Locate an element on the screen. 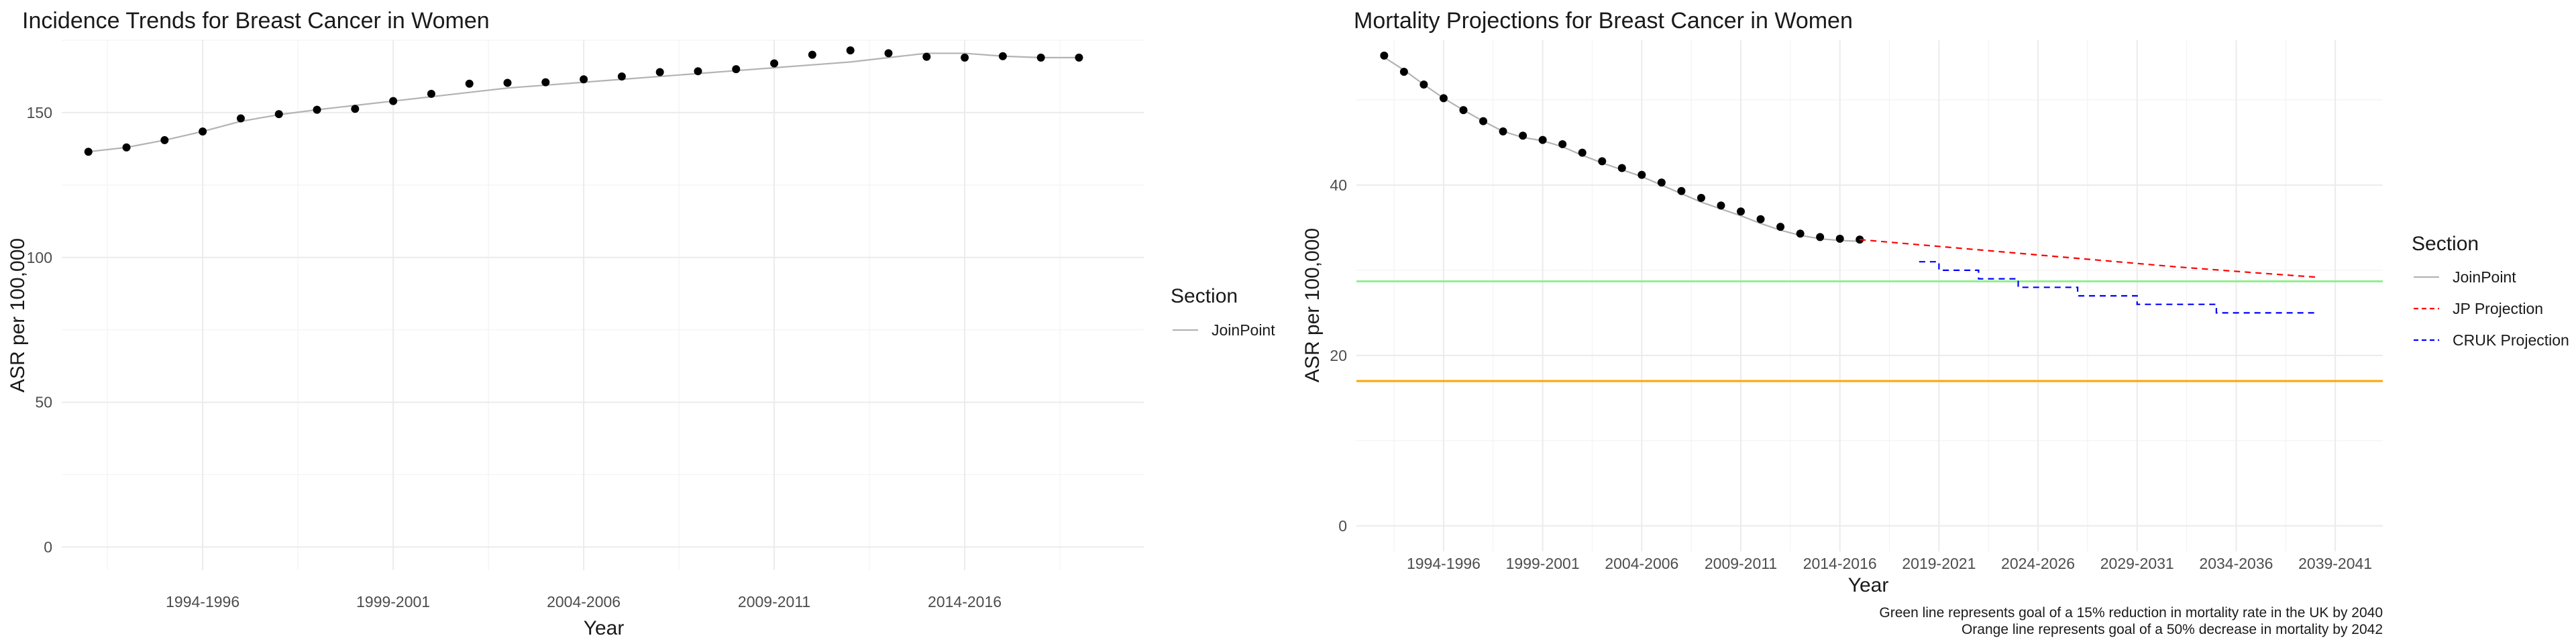 The width and height of the screenshot is (2576, 644). mortality-y-tick-labels: 0 20 40 is located at coordinates (1338, 355).